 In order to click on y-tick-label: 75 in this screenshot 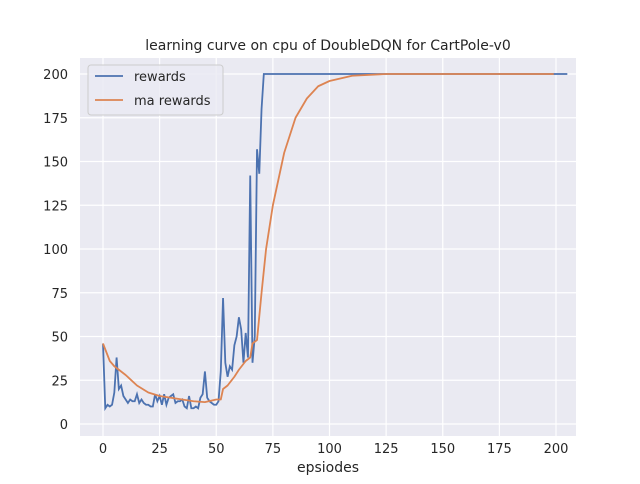, I will do `click(59, 294)`.